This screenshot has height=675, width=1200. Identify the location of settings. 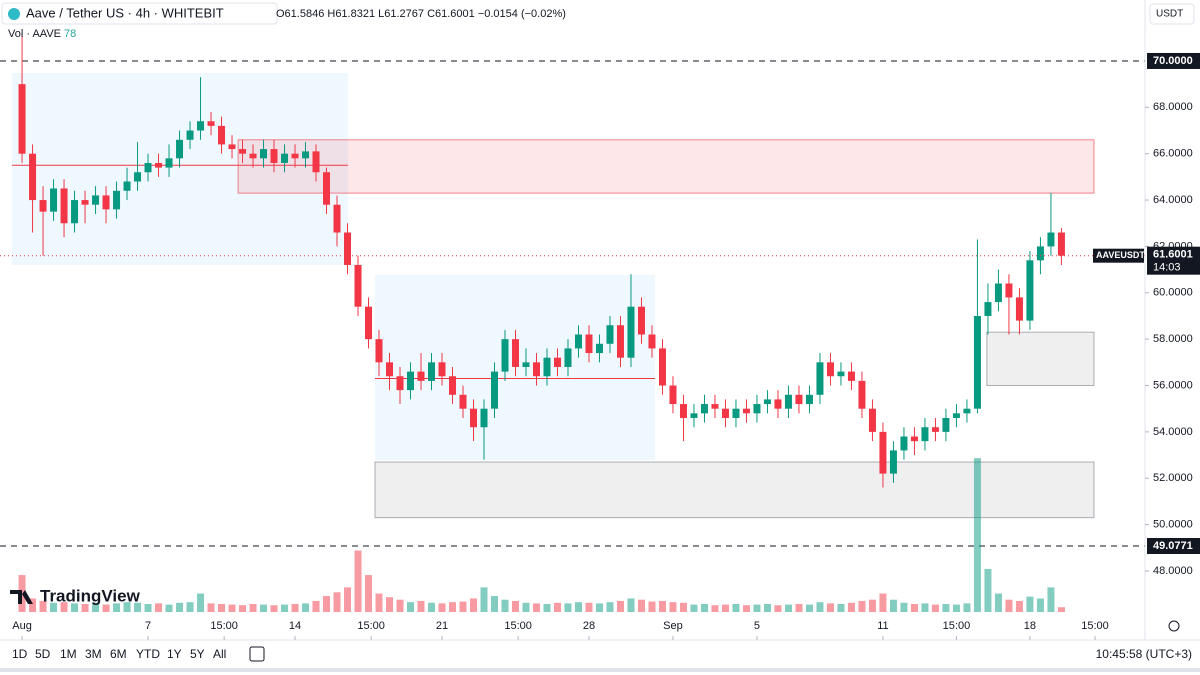
(1174, 626).